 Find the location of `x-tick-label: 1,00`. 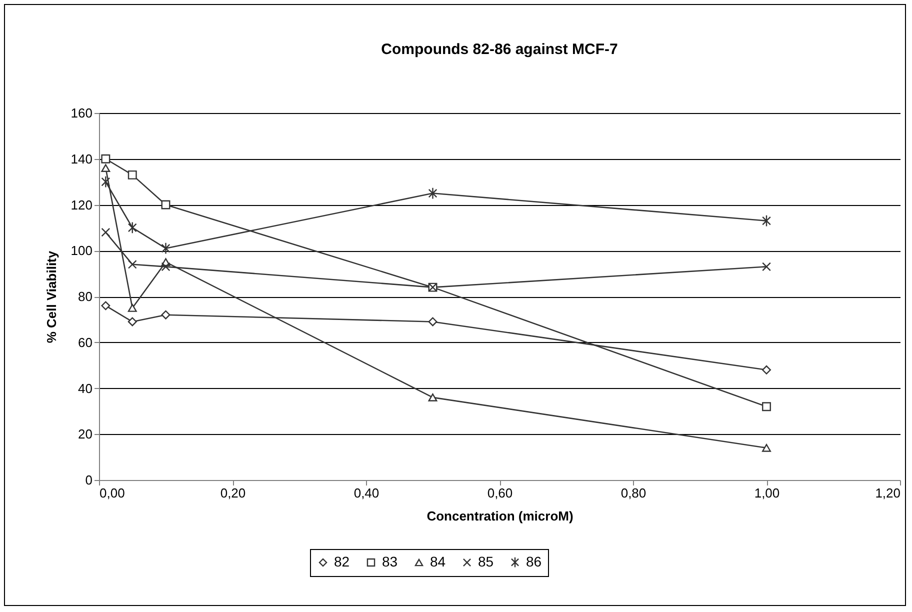

x-tick-label: 1,00 is located at coordinates (767, 493).